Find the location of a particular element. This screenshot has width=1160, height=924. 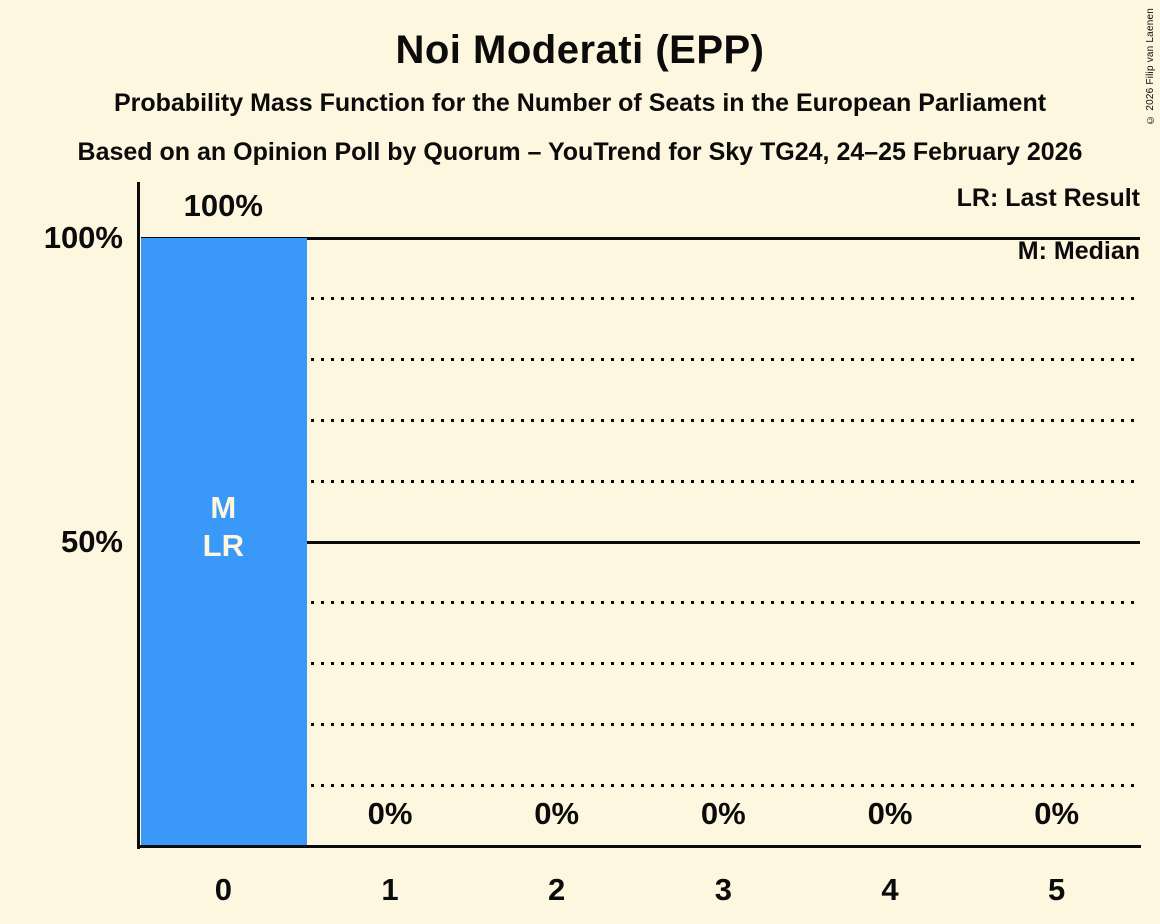

bar-value-label-0: 100% is located at coordinates (223, 205).